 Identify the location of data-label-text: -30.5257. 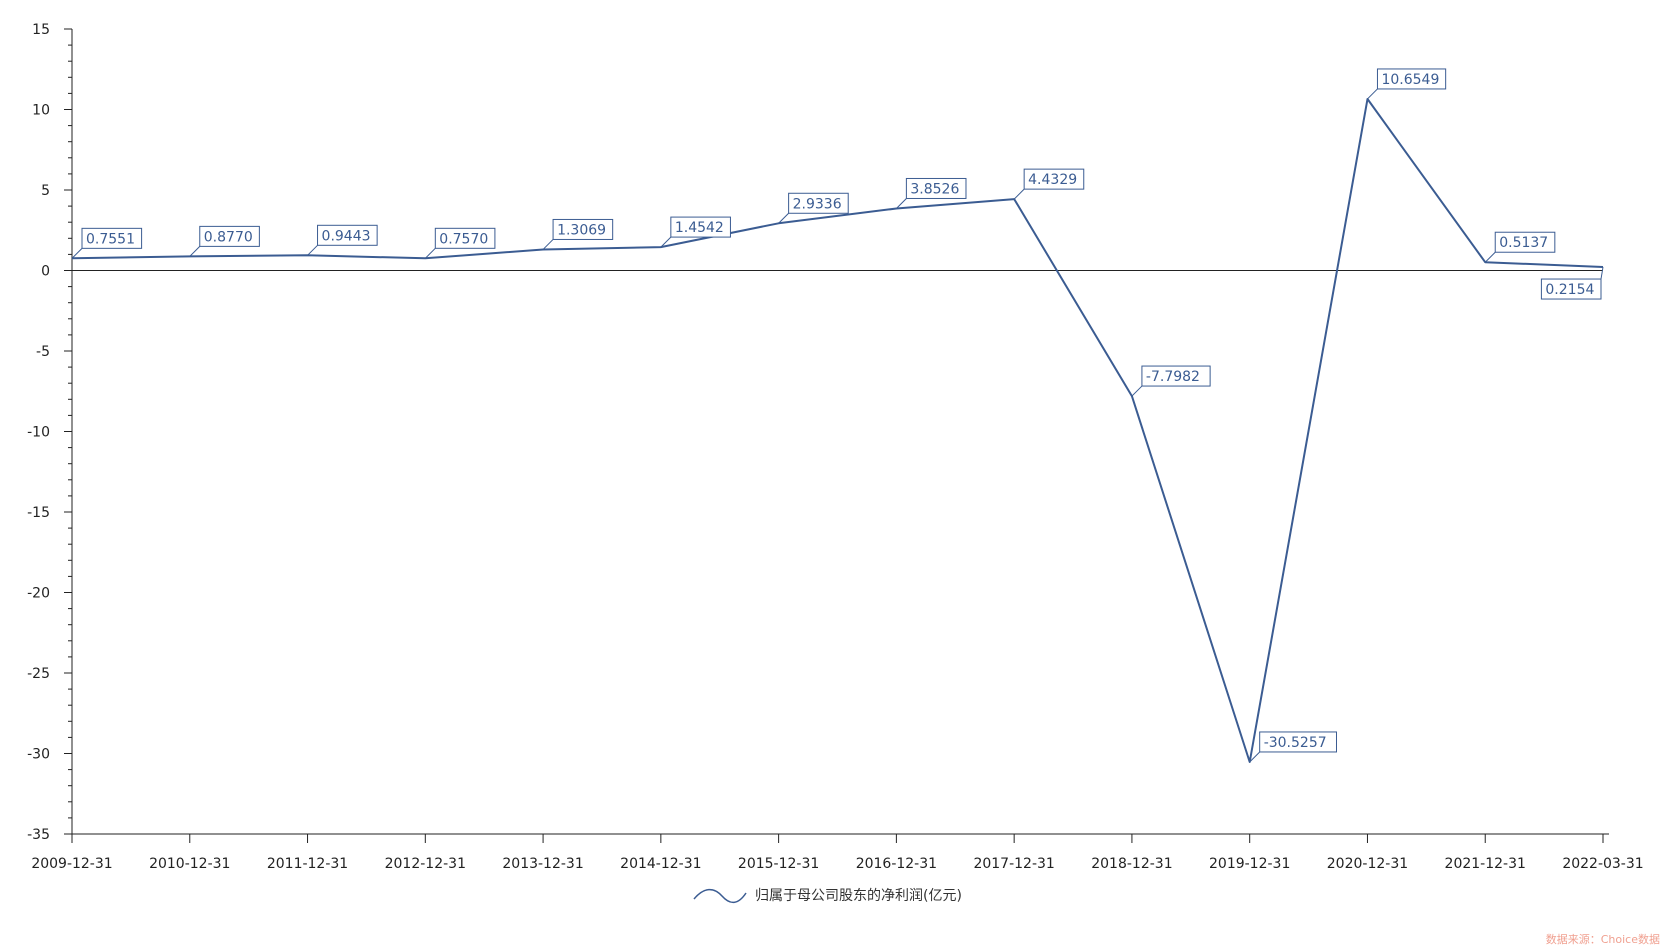
(1295, 743).